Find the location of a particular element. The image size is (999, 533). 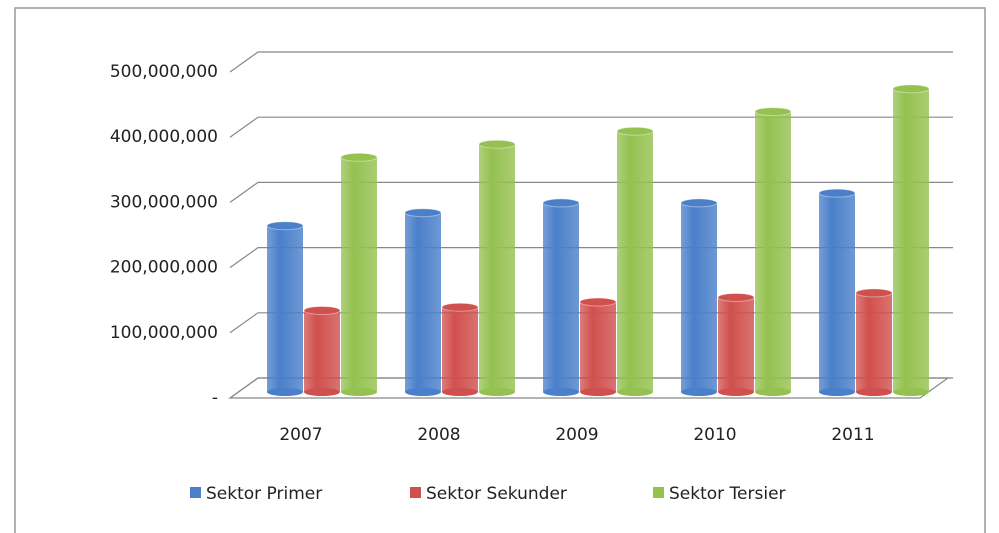

x-tick-label: 2008 is located at coordinates (438, 435).